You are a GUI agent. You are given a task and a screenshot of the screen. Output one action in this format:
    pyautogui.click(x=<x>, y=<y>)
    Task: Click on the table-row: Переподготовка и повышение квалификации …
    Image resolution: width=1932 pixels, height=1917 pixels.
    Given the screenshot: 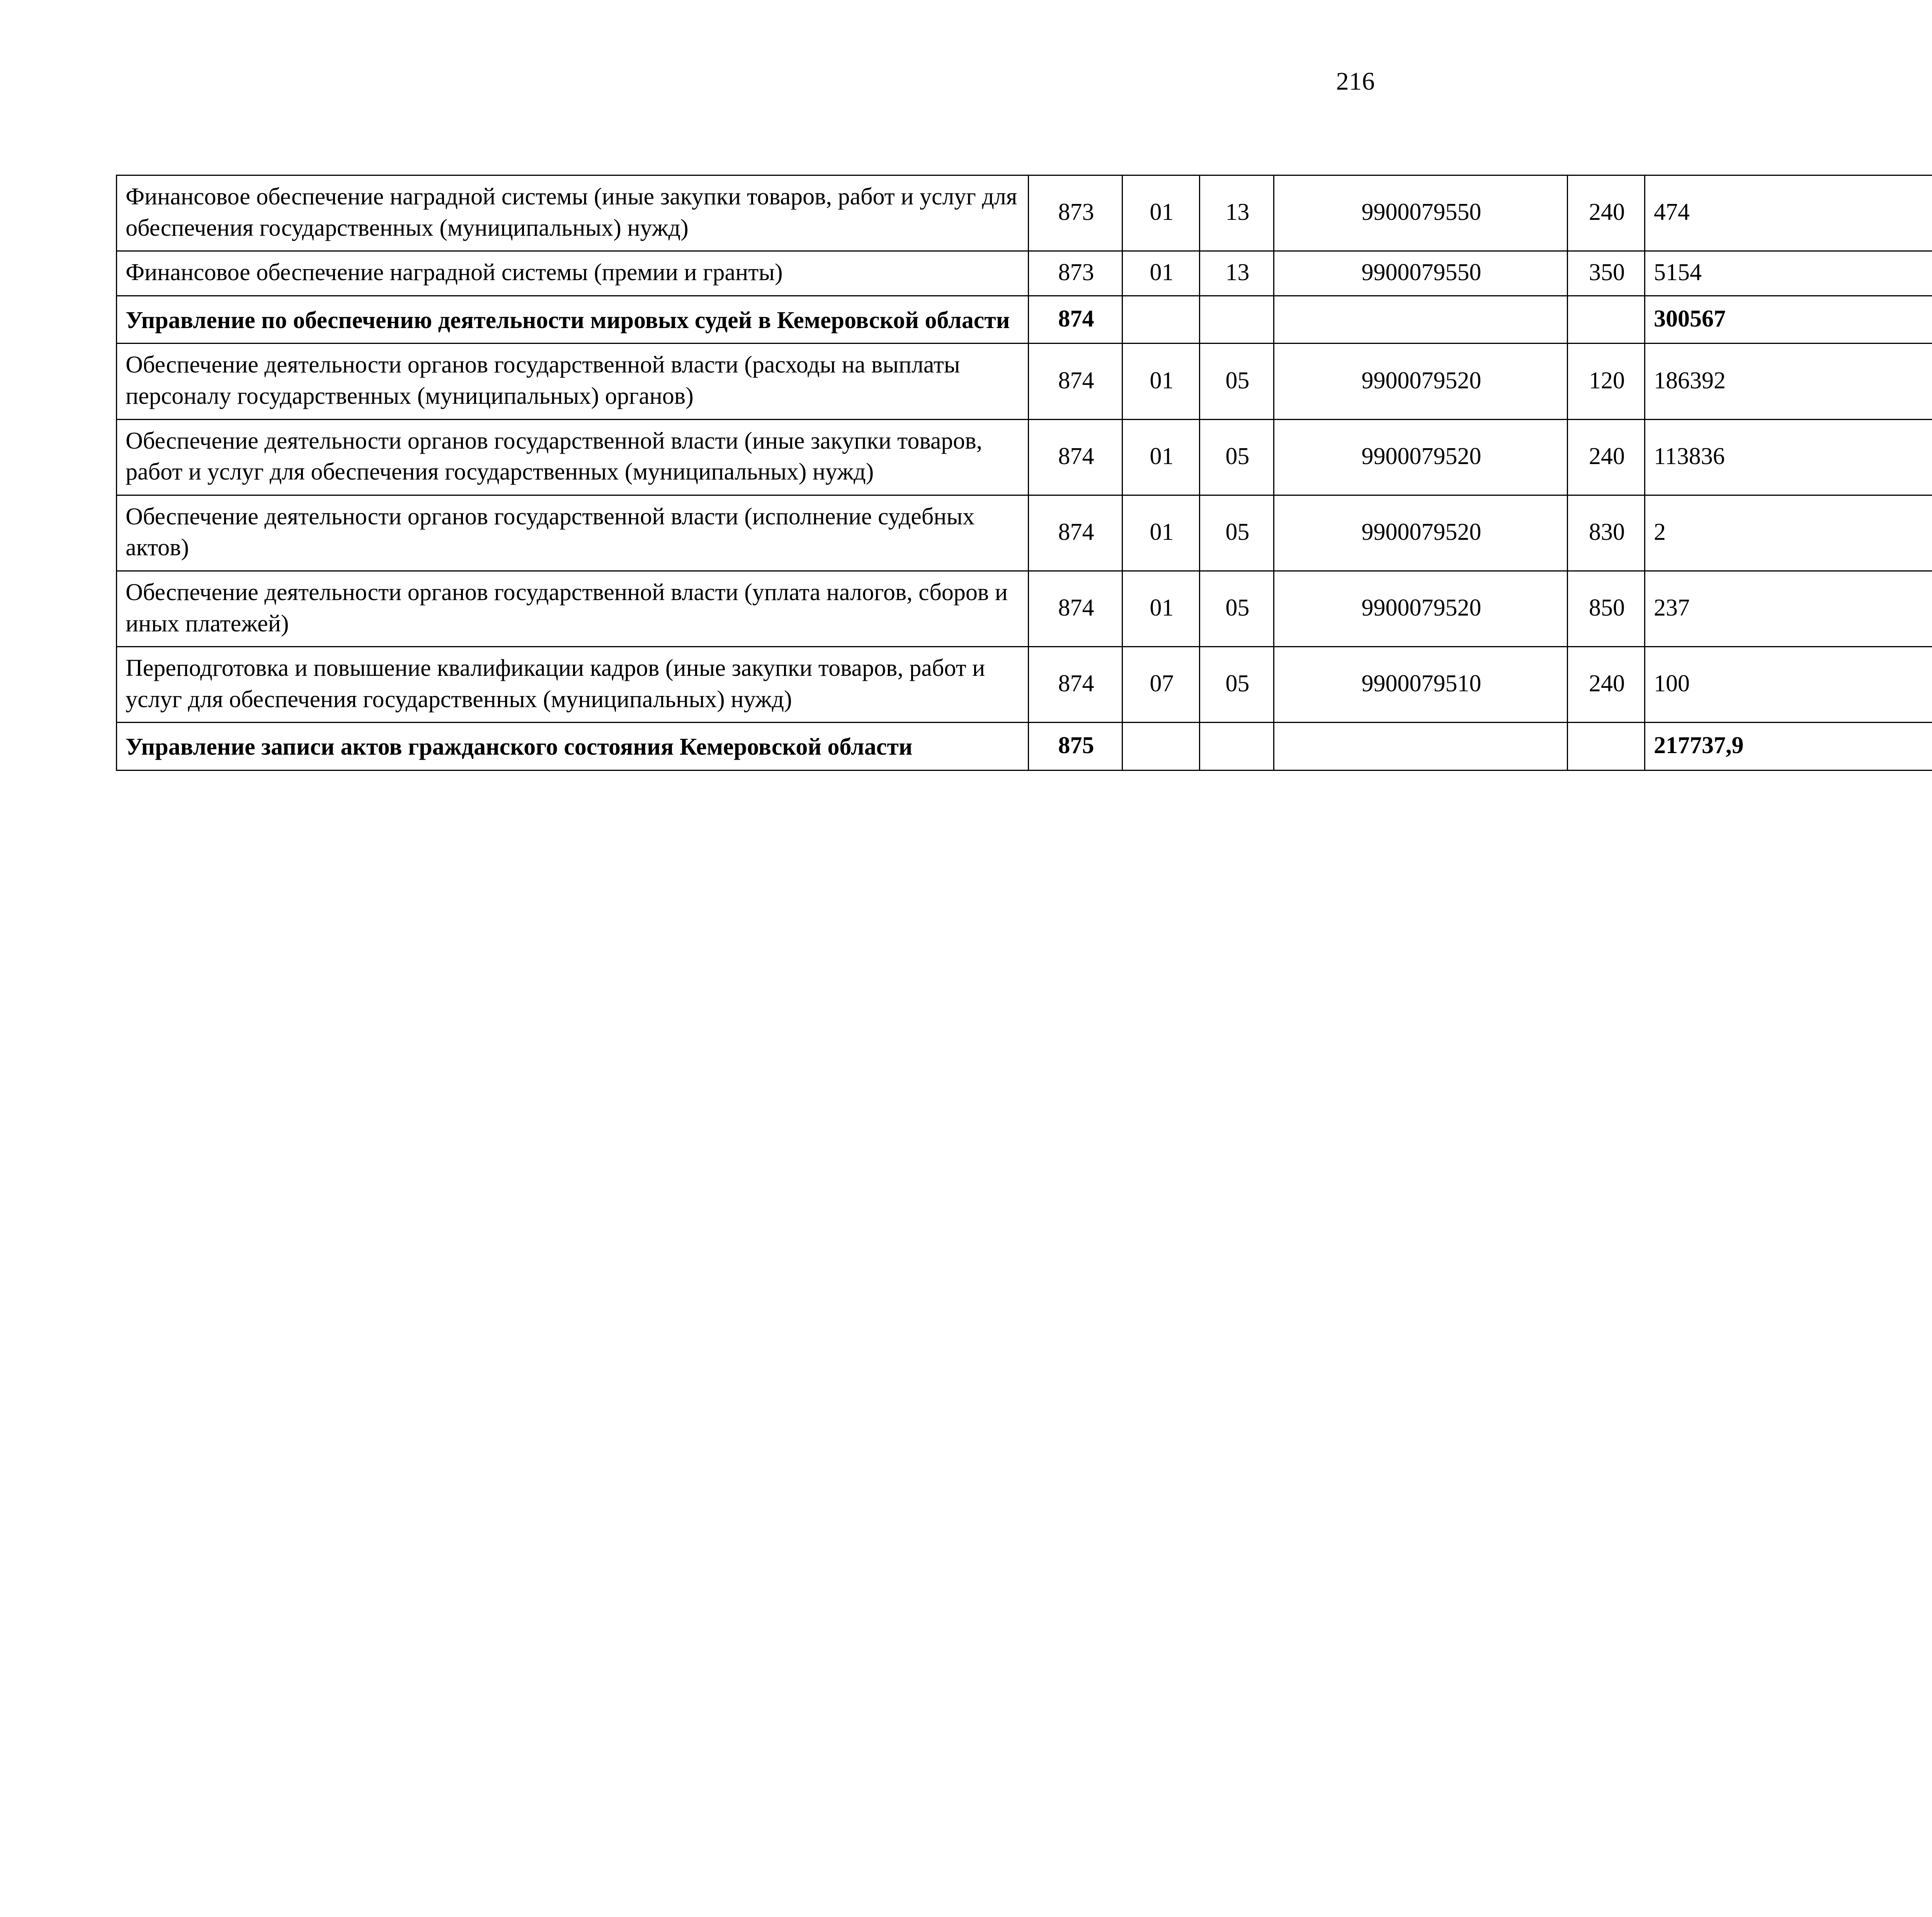 What is the action you would take?
    pyautogui.click(x=1024, y=685)
    